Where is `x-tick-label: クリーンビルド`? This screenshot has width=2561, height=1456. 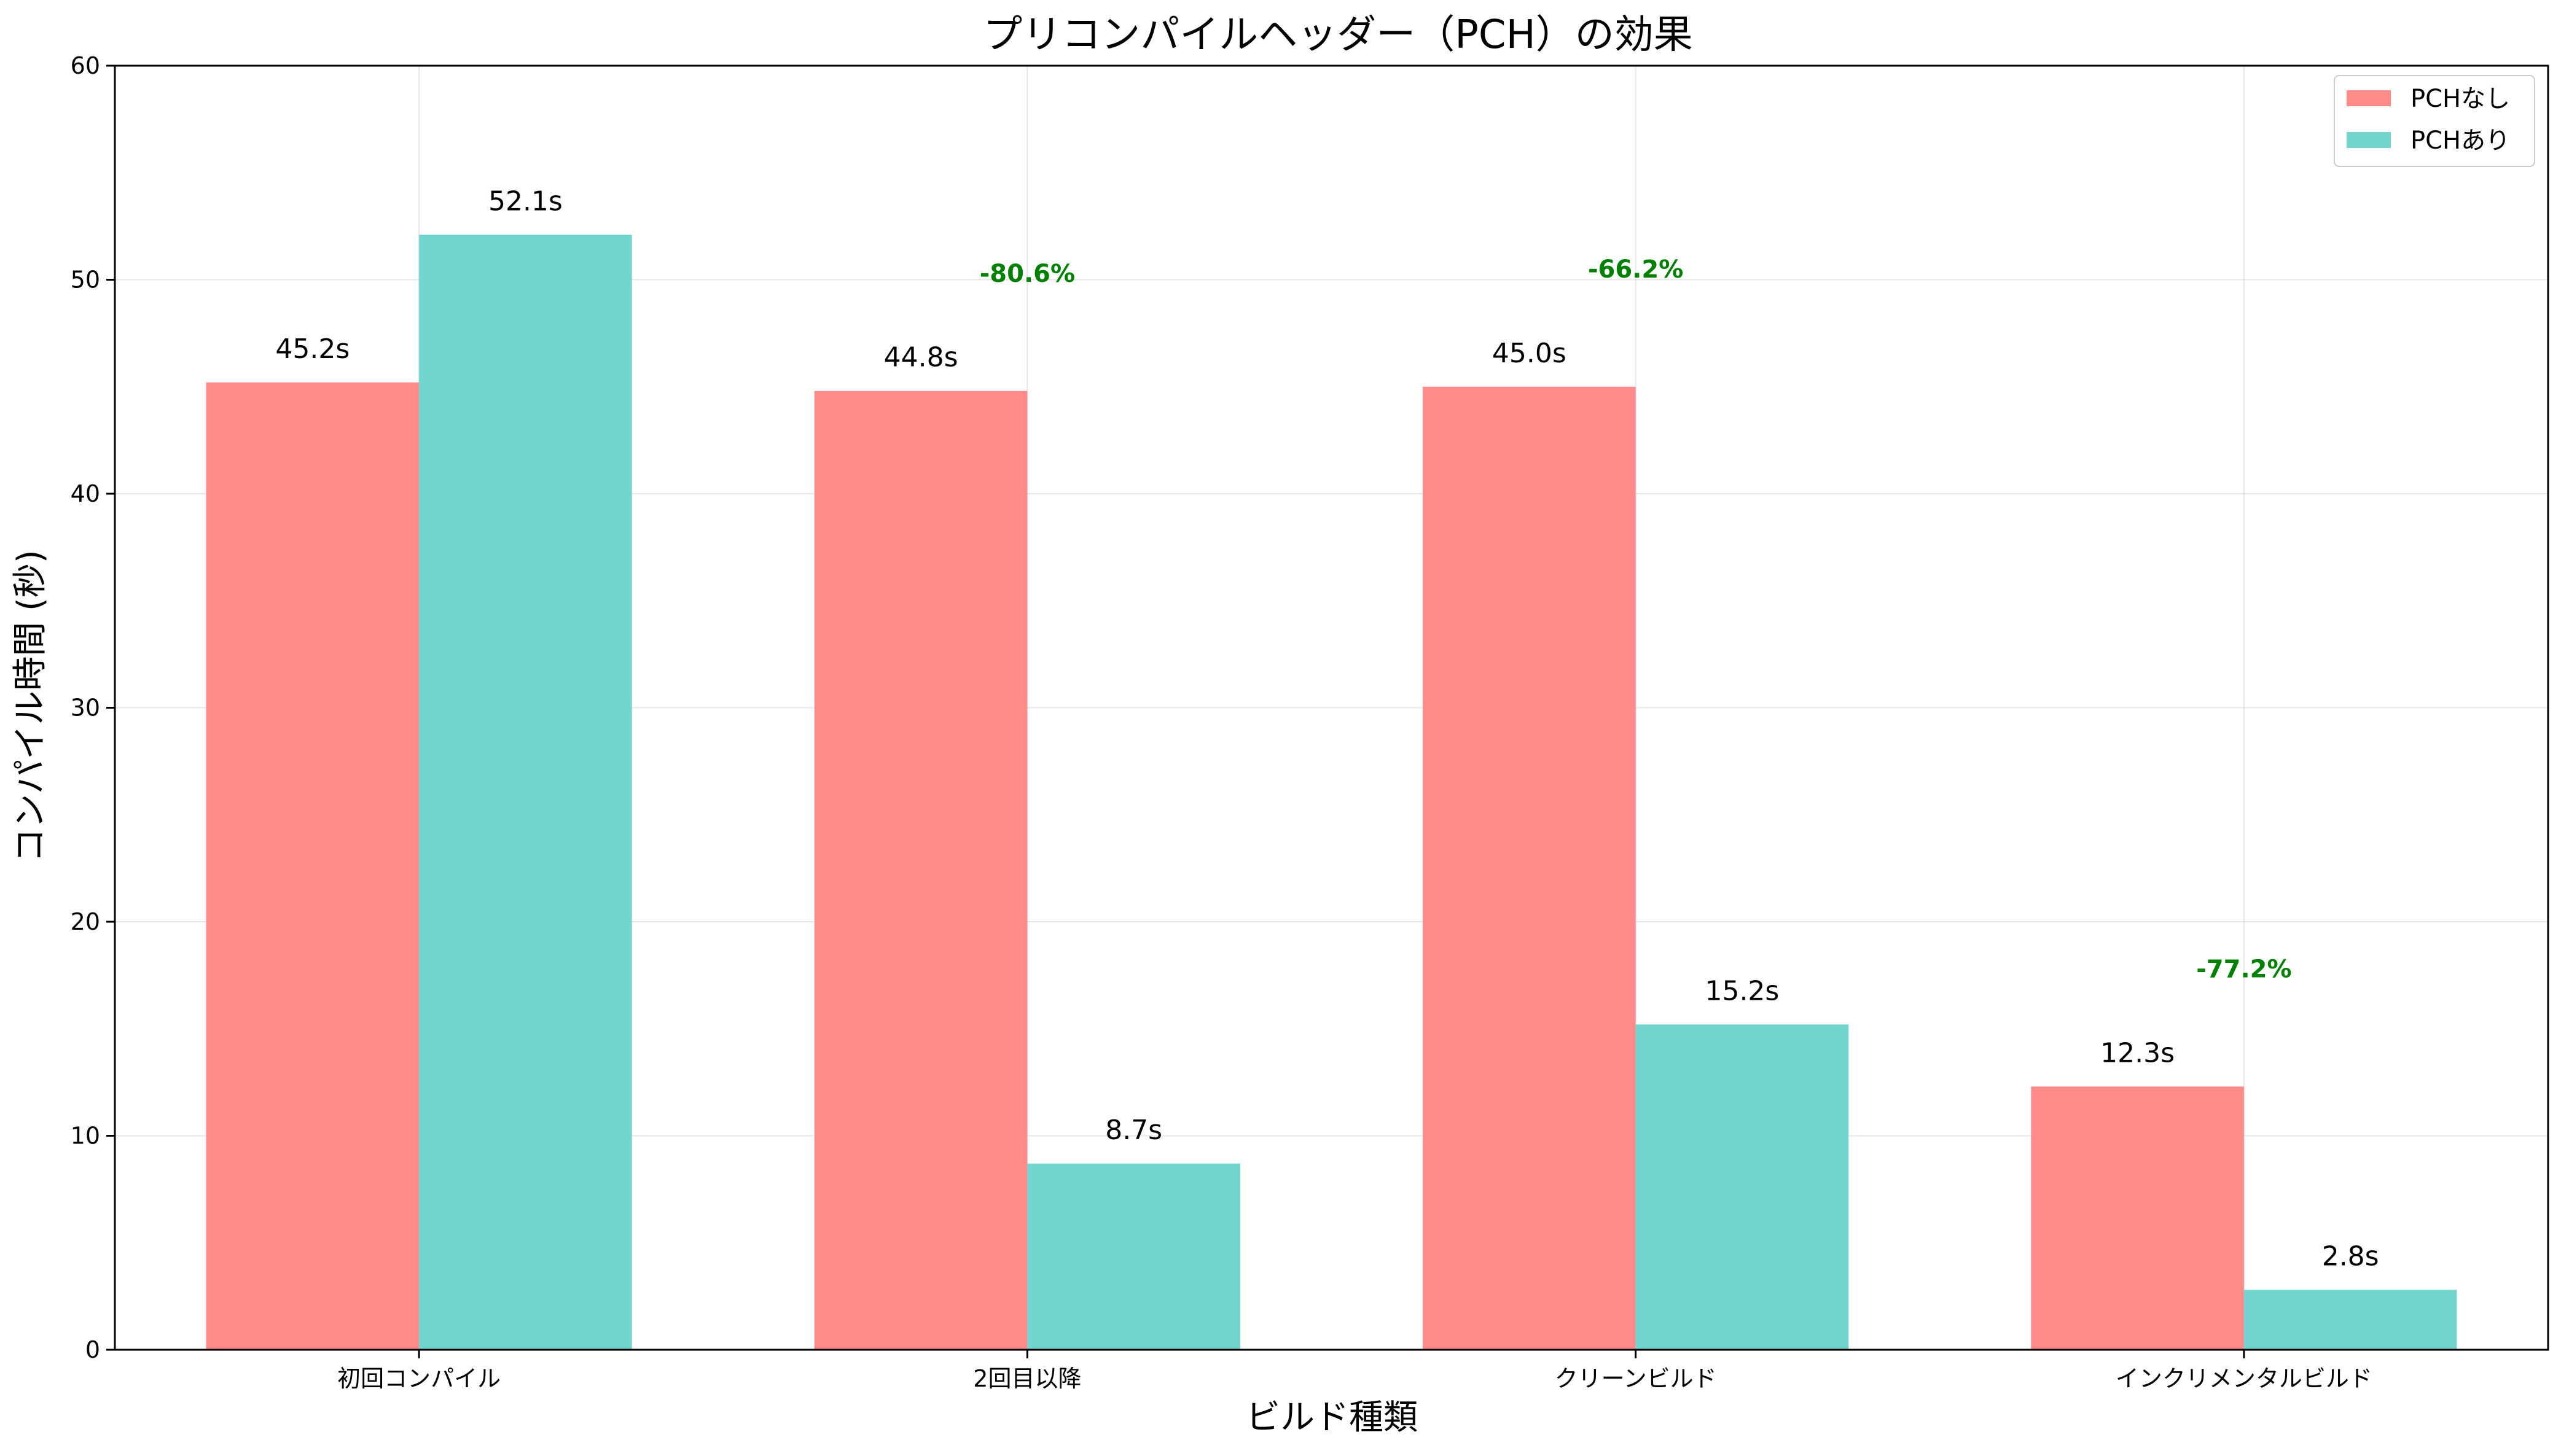 x-tick-label: クリーンビルド is located at coordinates (1636, 1378).